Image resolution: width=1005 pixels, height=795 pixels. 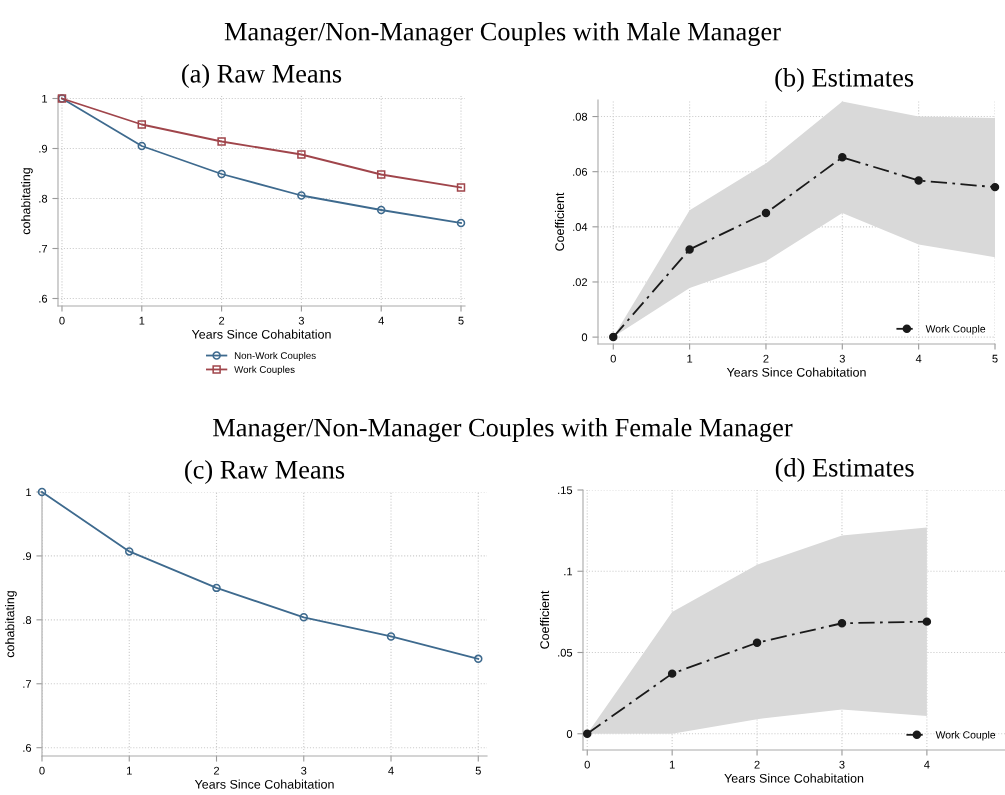 I want to click on y-tick-label: .04, so click(x=580, y=227).